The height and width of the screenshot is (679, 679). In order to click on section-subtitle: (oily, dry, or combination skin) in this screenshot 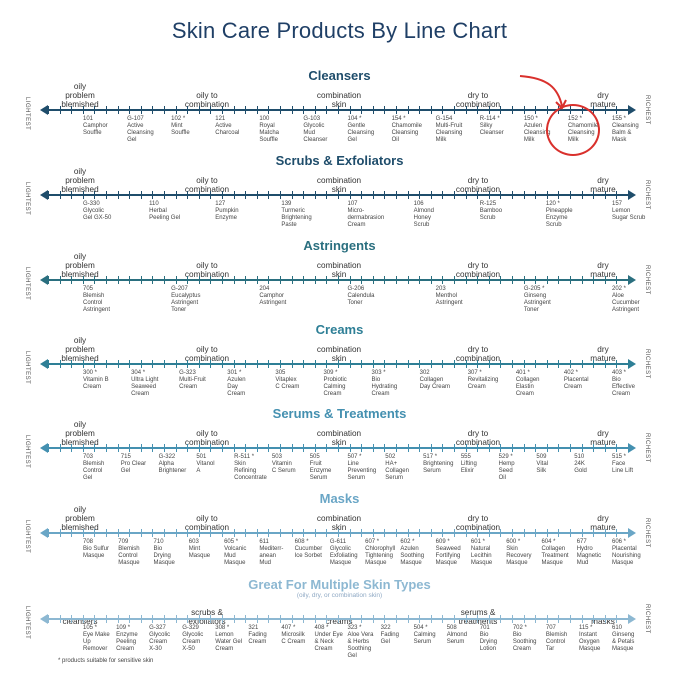, I will do `click(339, 595)`.